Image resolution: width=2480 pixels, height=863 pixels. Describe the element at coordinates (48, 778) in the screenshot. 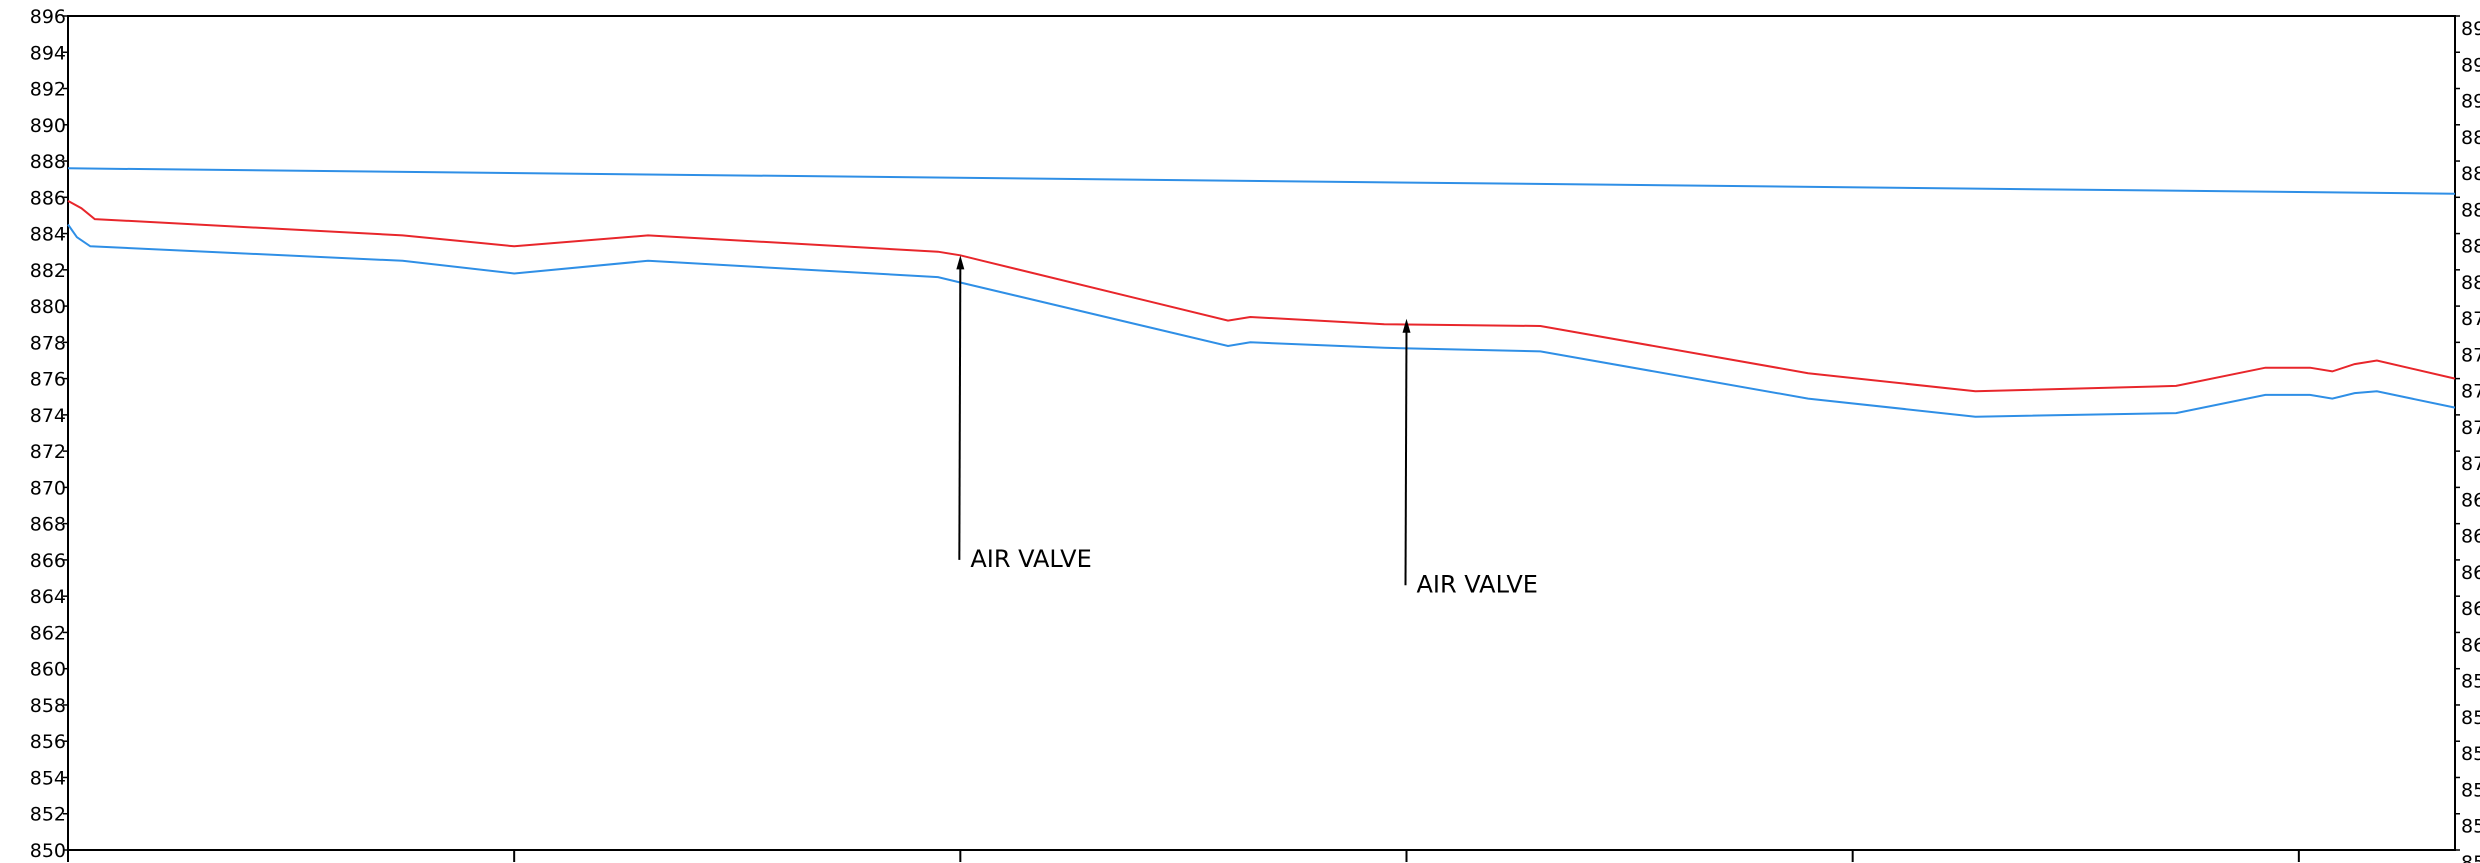

I see `y-tick-label: 854` at that location.